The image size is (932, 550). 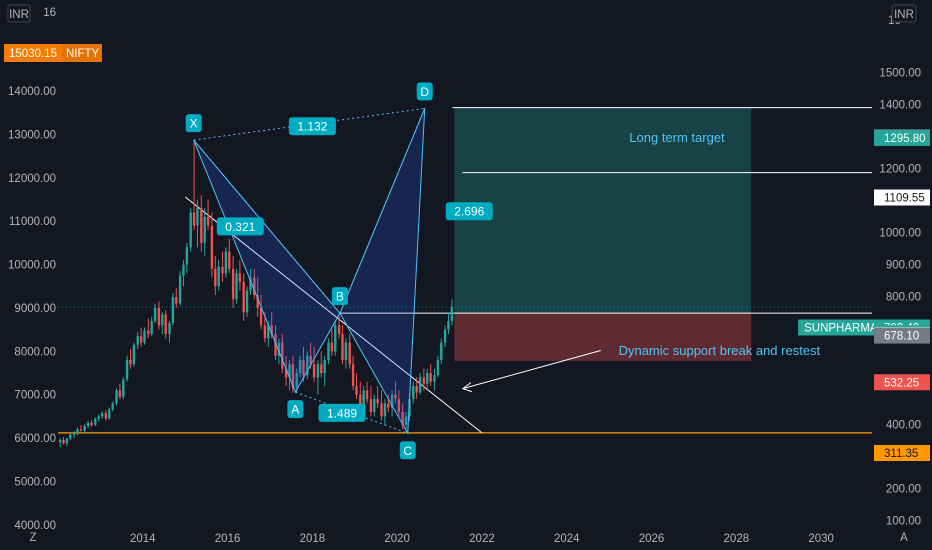 I want to click on pattern-point-label: X, so click(x=194, y=124).